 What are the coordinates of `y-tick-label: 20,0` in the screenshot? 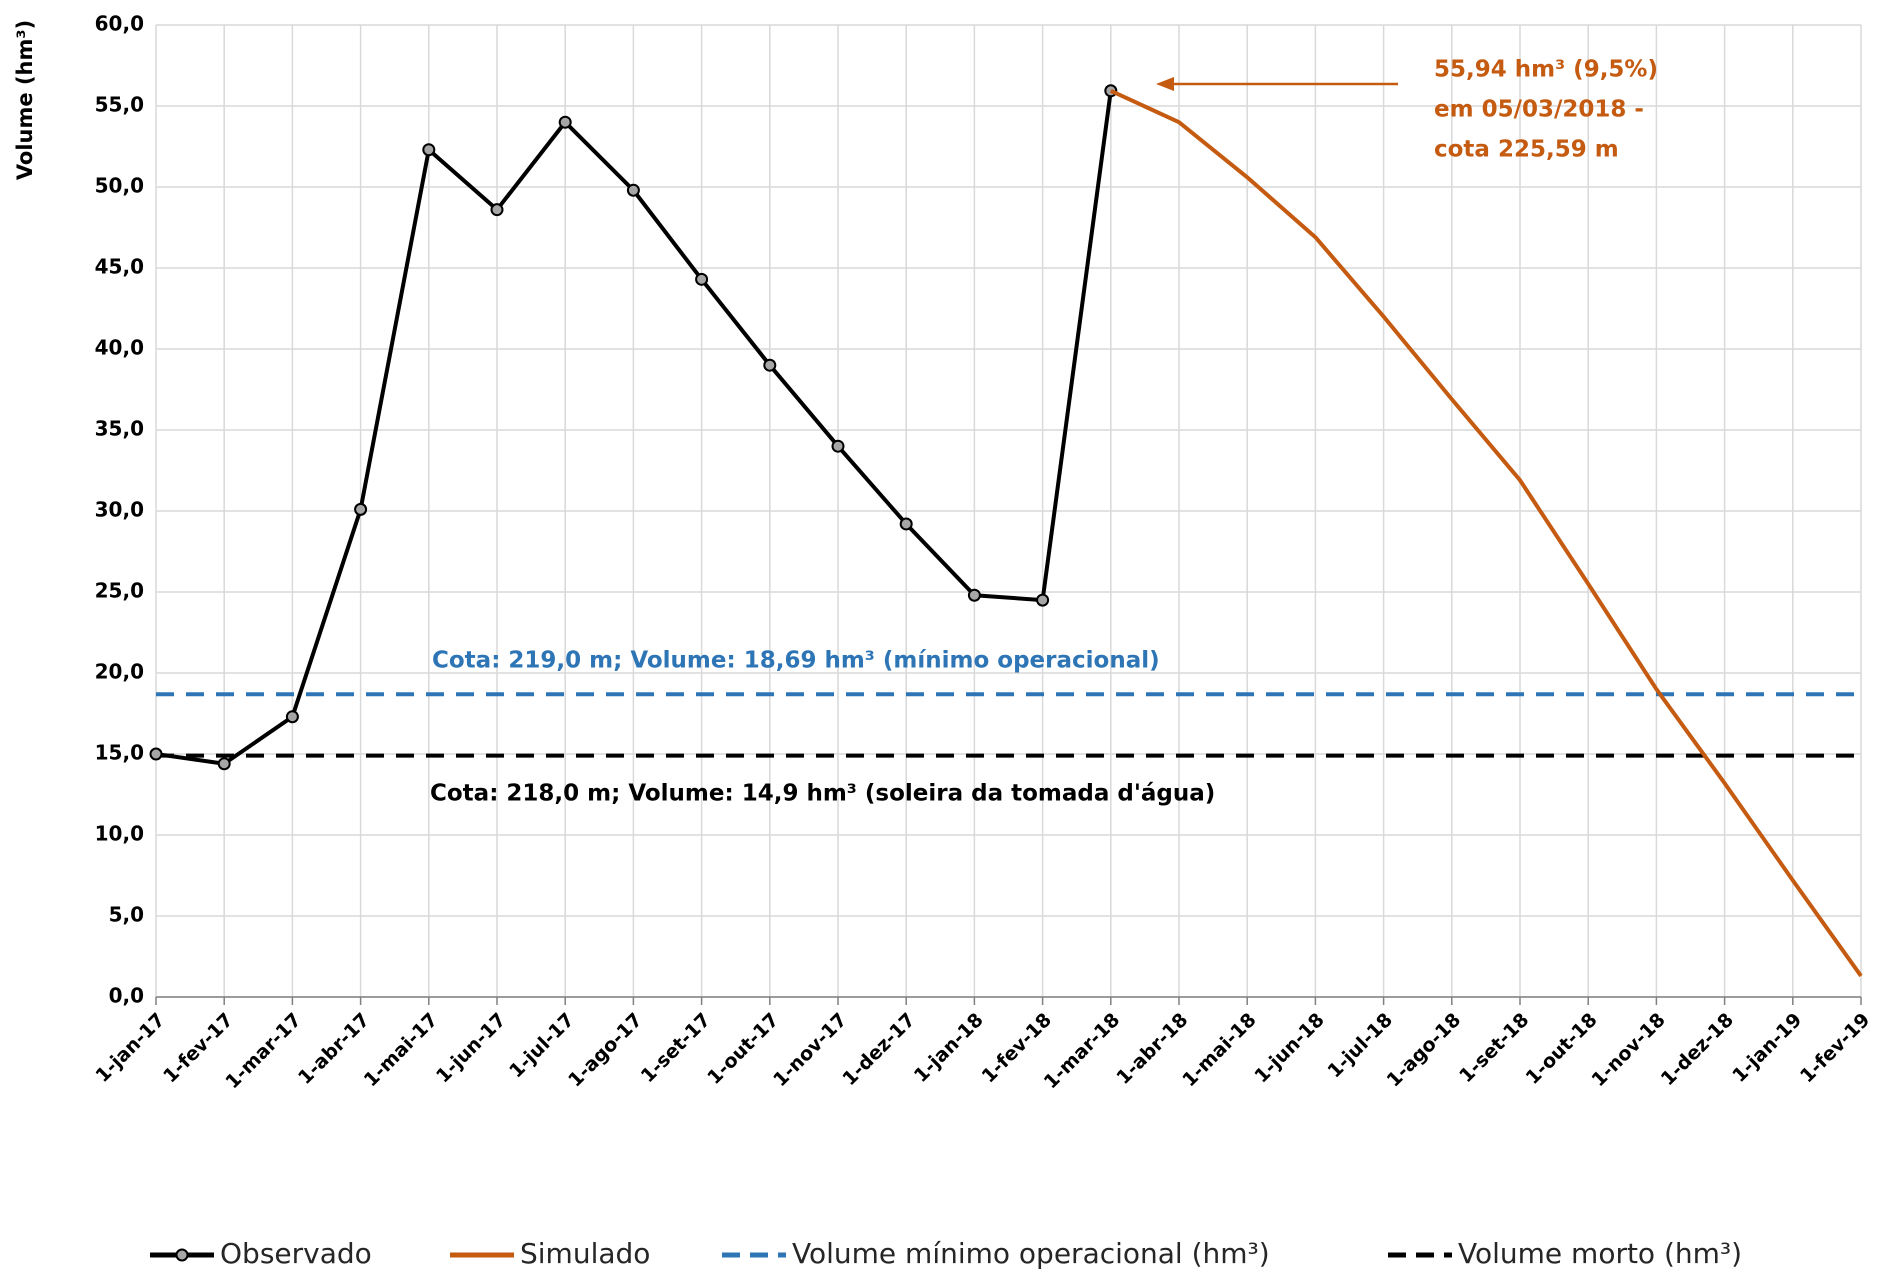 It's located at (119, 672).